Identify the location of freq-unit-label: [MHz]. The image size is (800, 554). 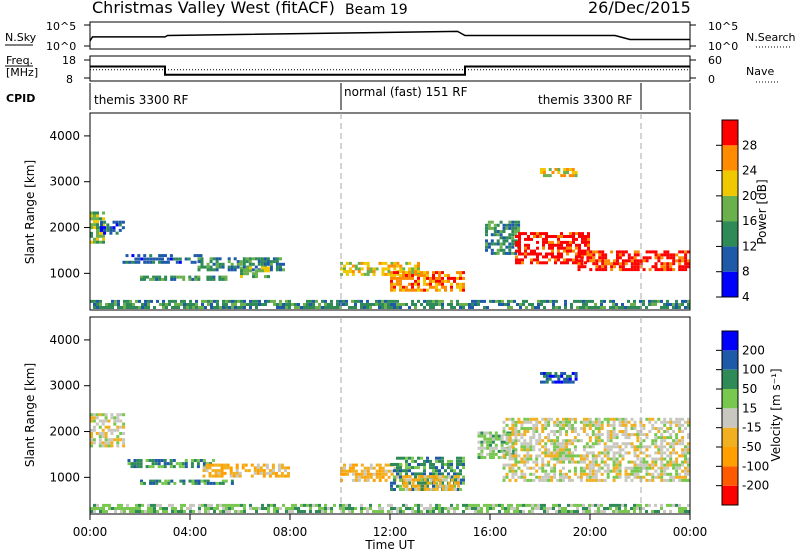
(22, 72).